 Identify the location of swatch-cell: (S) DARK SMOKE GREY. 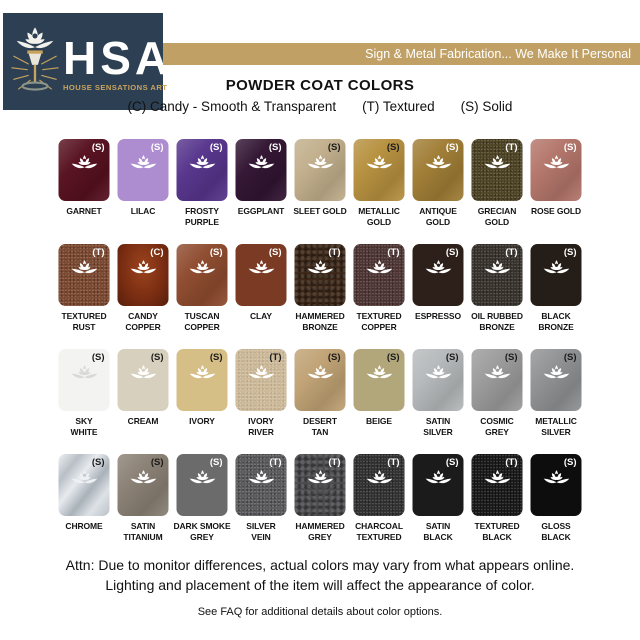
(202, 506).